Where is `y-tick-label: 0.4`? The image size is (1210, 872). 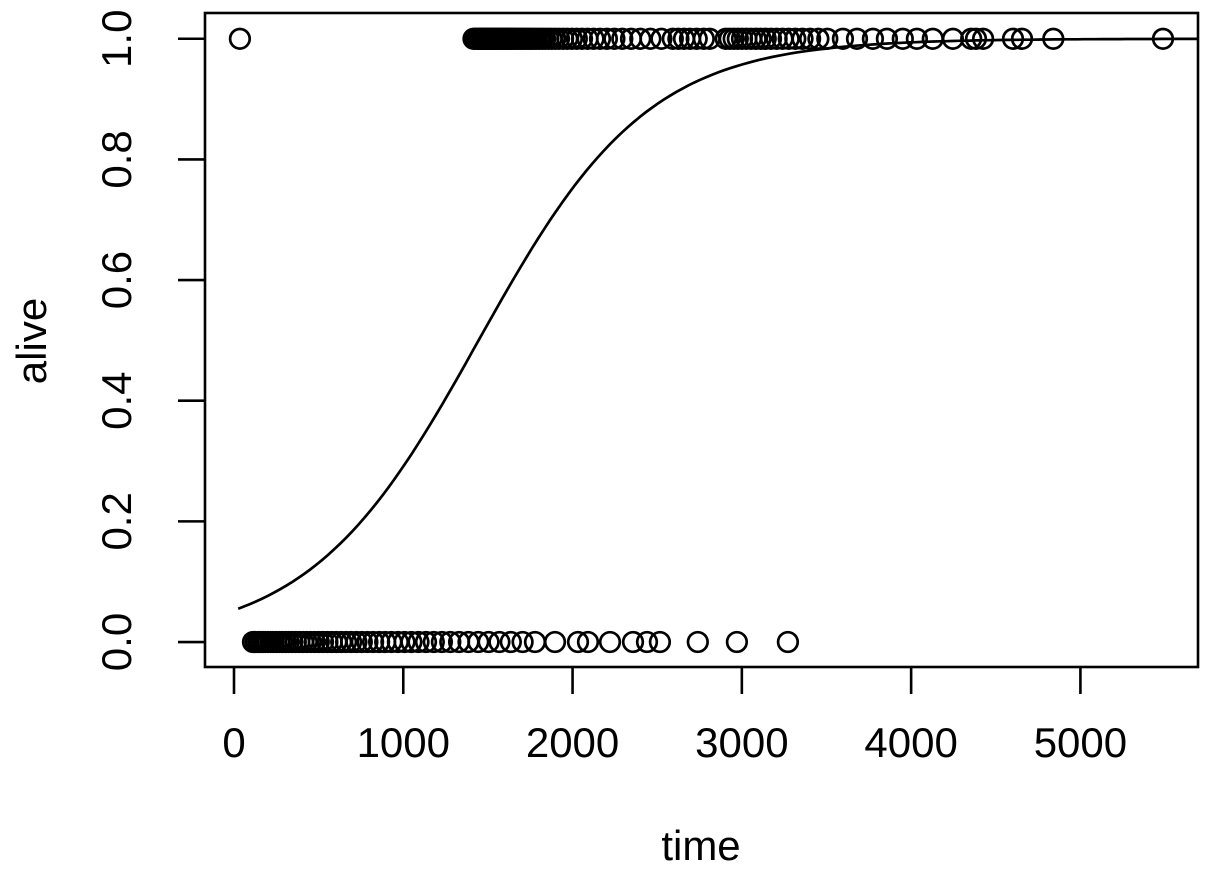 y-tick-label: 0.4 is located at coordinates (116, 401).